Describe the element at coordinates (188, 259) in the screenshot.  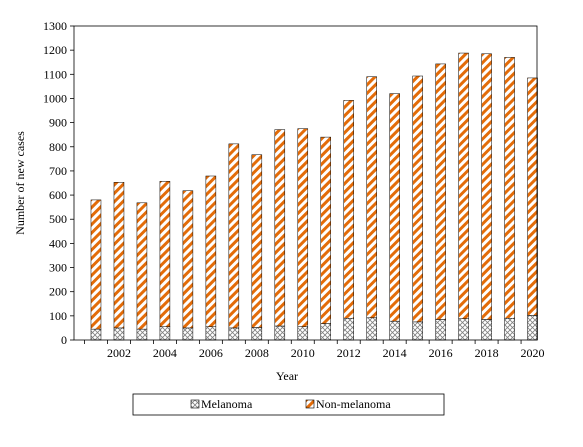
I see `bar-non-melanoma-2005` at that location.